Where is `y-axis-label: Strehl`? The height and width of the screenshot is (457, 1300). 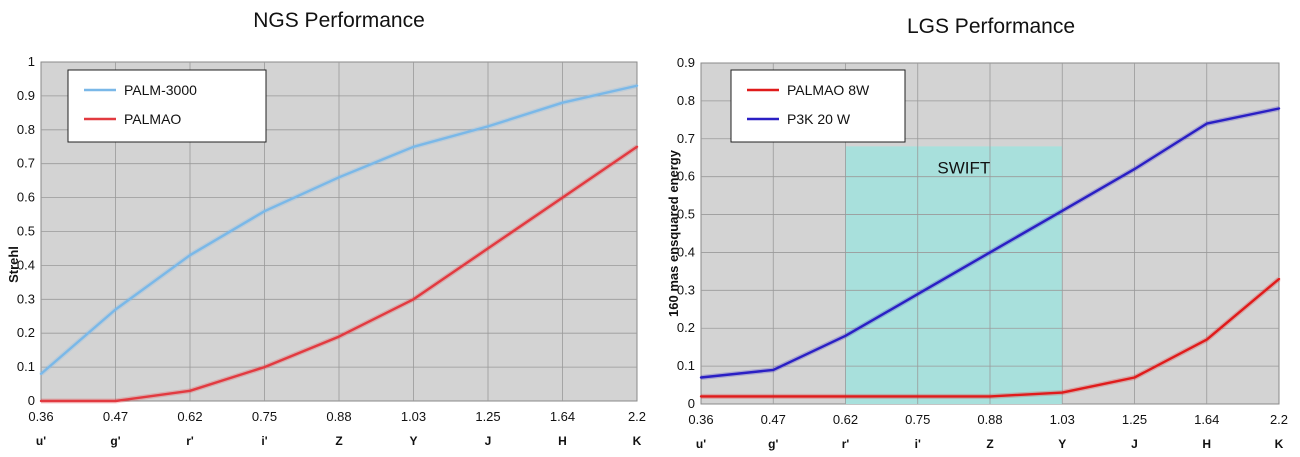 y-axis-label: Strehl is located at coordinates (13, 264).